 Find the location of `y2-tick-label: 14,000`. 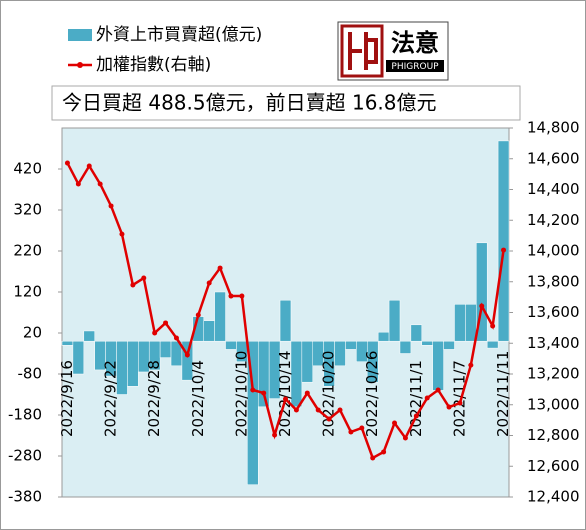

y2-tick-label: 14,000 is located at coordinates (553, 251).